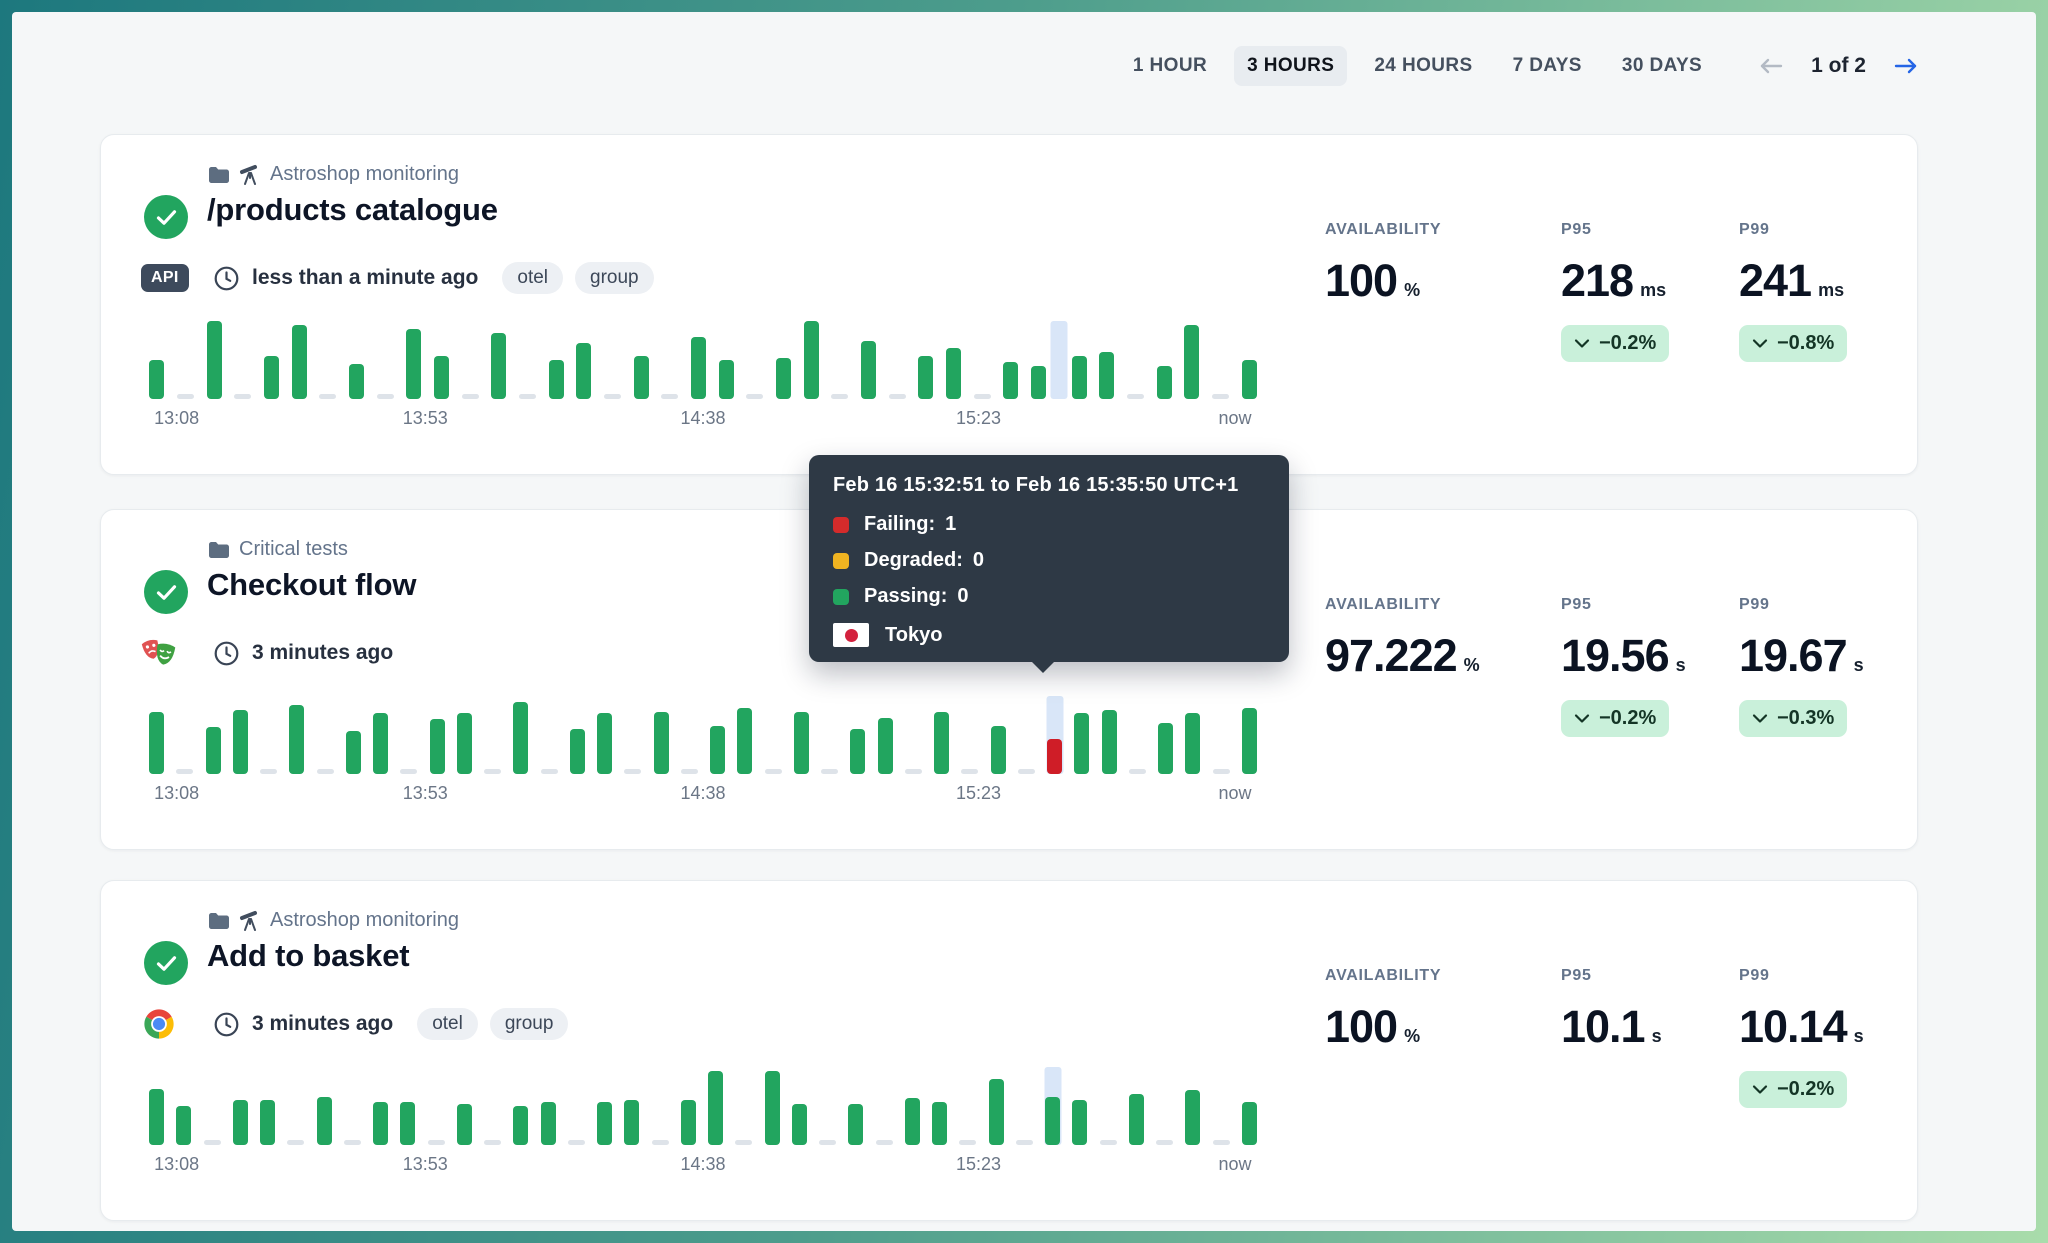 The width and height of the screenshot is (2048, 1243). I want to click on next-page-arrow-icon, so click(1906, 66).